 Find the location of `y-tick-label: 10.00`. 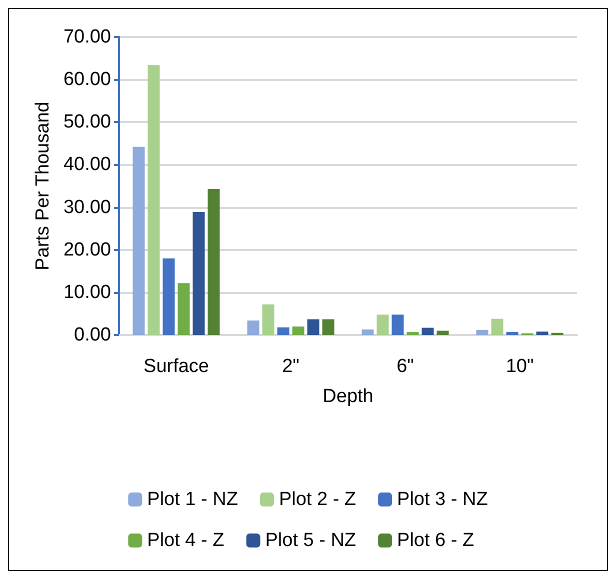

y-tick-label: 10.00 is located at coordinates (87, 292).